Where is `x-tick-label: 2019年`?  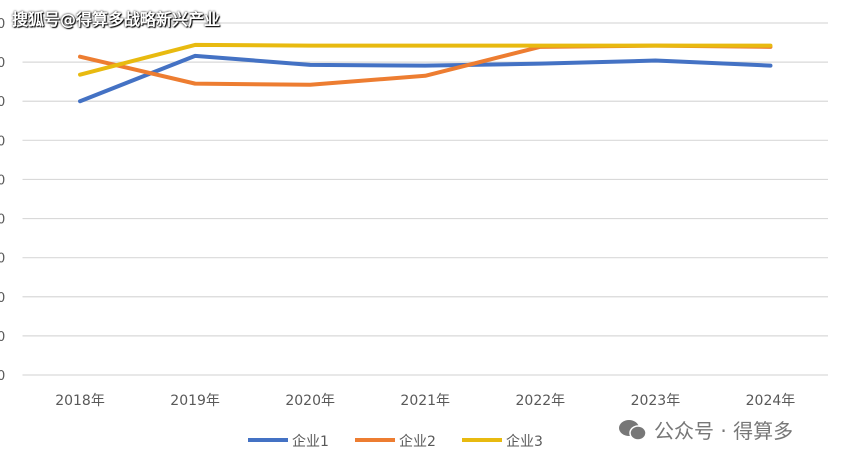 x-tick-label: 2019年 is located at coordinates (195, 401).